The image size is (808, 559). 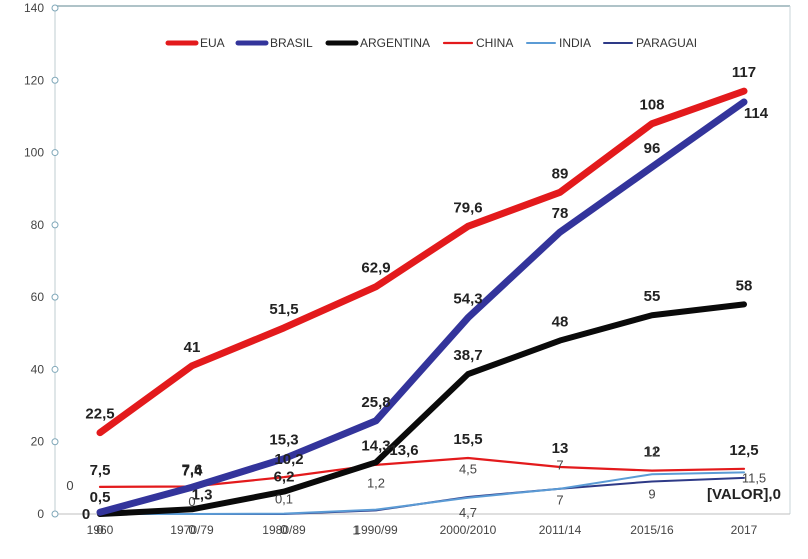 I want to click on series-line-india, so click(x=422, y=493).